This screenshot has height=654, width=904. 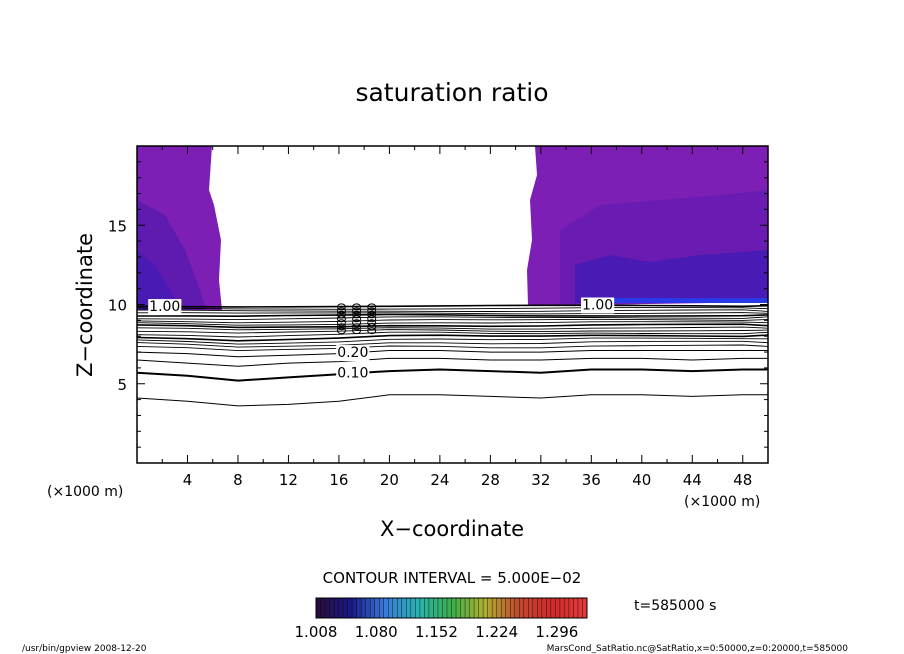 I want to click on contour-interval: CONTOUR INTERVAL = 5.000E−02, so click(x=452, y=578).